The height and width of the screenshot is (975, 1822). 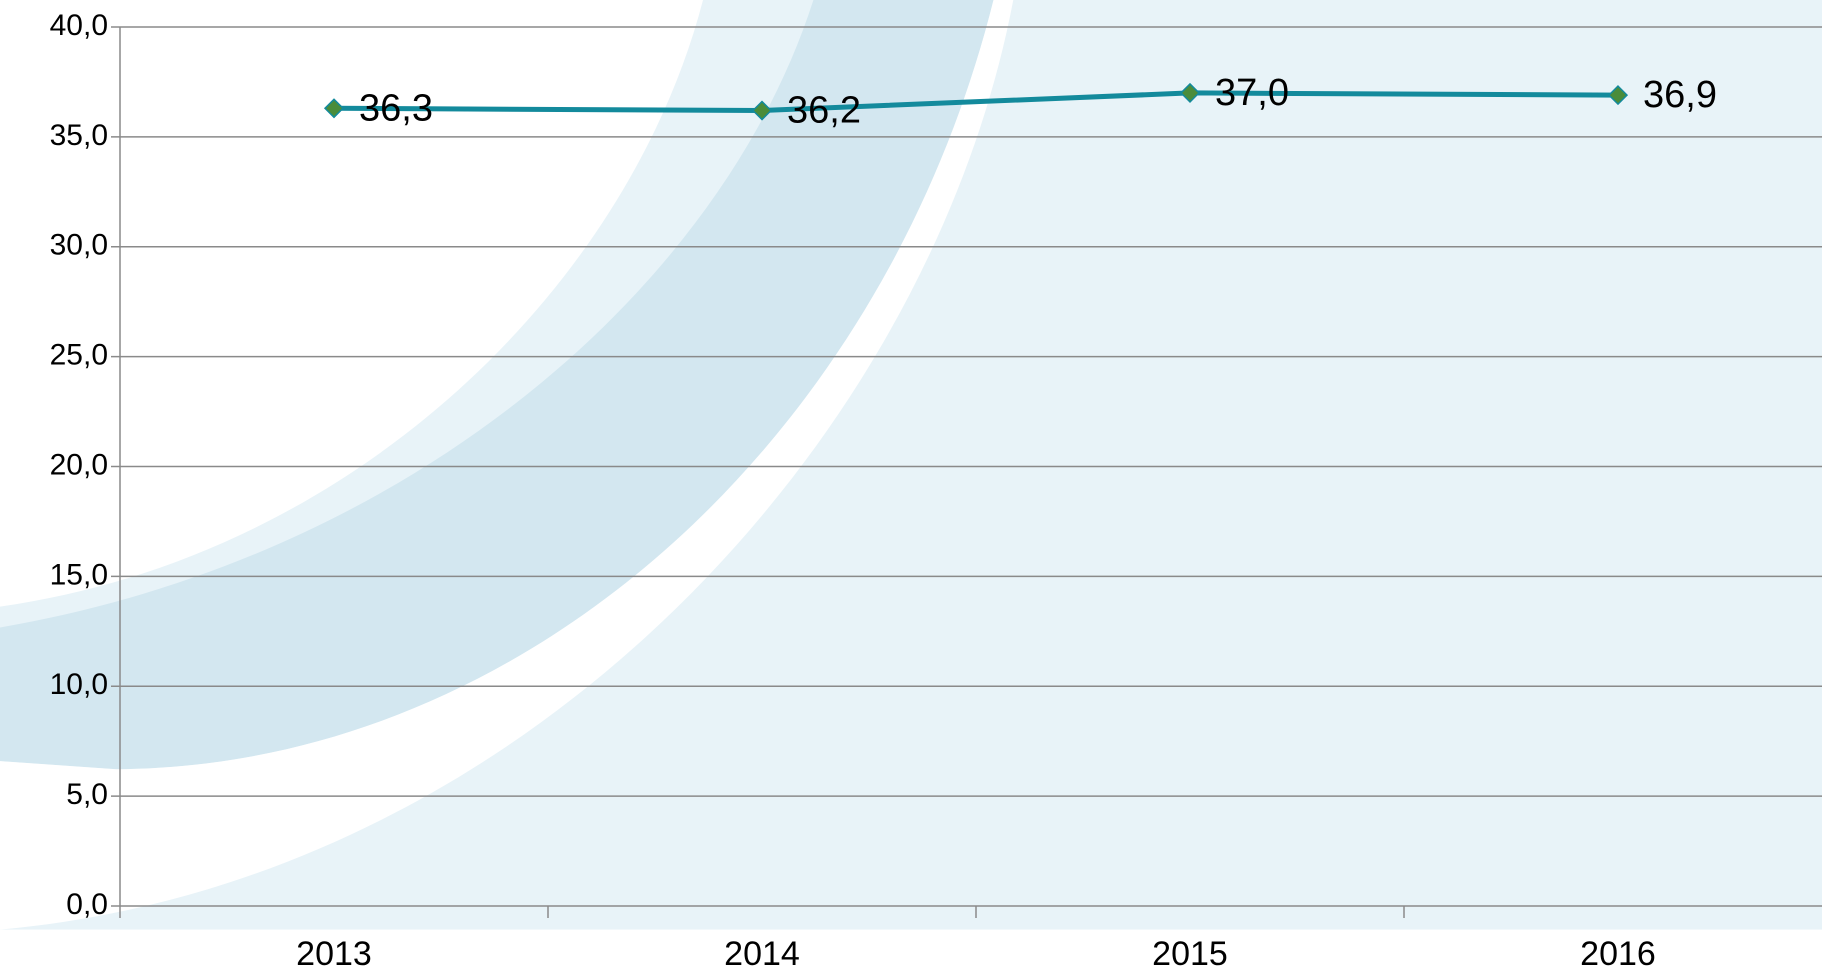 What do you see at coordinates (396, 108) in the screenshot?
I see `data-label: 36,3` at bounding box center [396, 108].